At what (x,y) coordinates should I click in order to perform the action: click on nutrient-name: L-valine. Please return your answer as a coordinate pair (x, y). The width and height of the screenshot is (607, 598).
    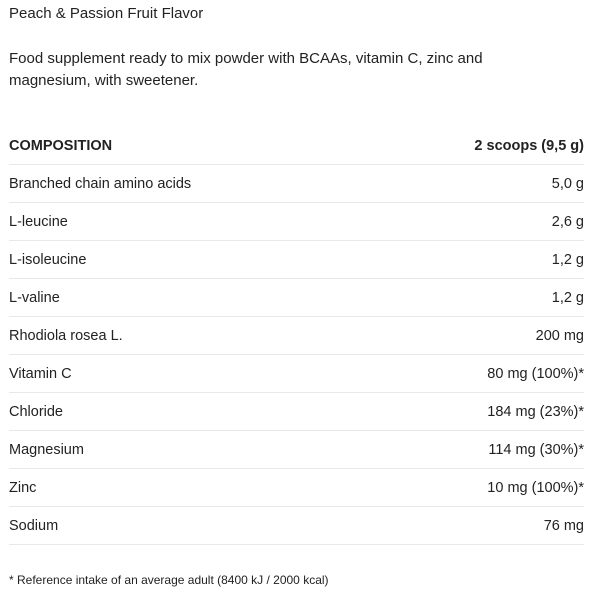
    Looking at the image, I should click on (34, 297).